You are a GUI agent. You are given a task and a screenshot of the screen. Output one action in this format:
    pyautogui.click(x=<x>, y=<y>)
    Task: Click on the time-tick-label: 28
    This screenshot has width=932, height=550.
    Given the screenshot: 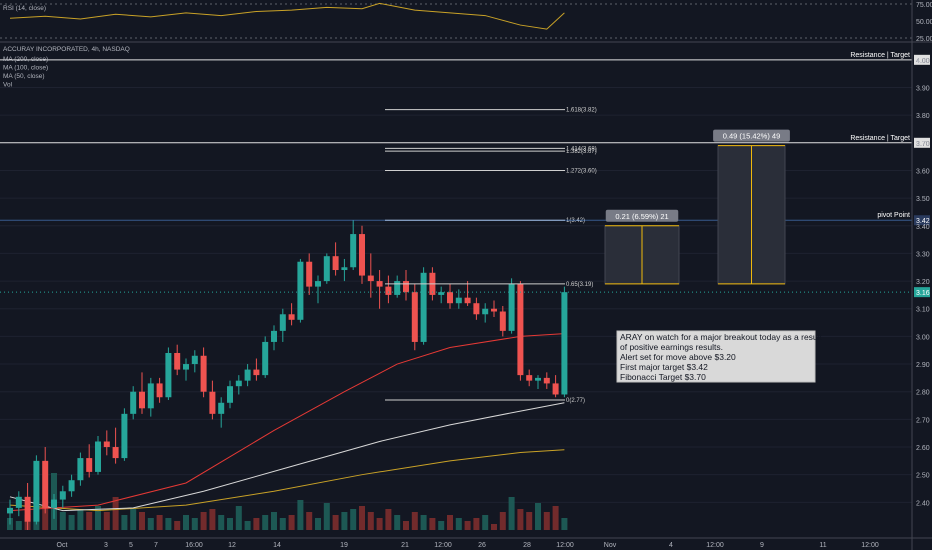 What is the action you would take?
    pyautogui.click(x=527, y=545)
    